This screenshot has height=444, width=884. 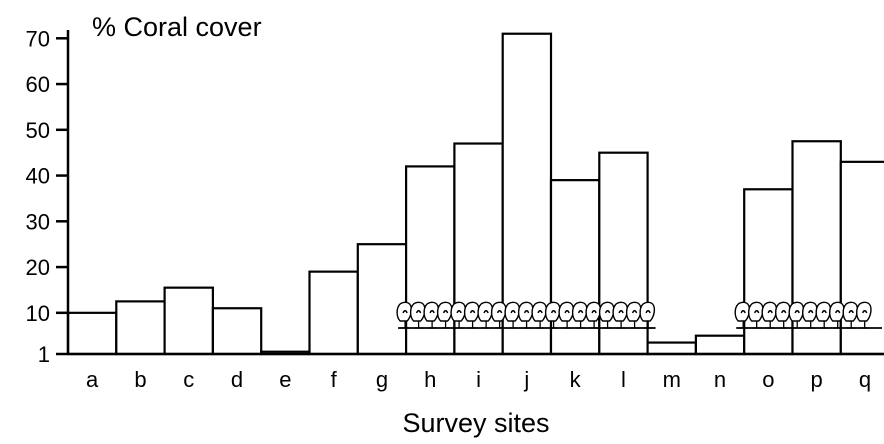 What do you see at coordinates (47, 196) in the screenshot?
I see `y-axis-ticks: 1 10 20 30 40 50 60 70` at bounding box center [47, 196].